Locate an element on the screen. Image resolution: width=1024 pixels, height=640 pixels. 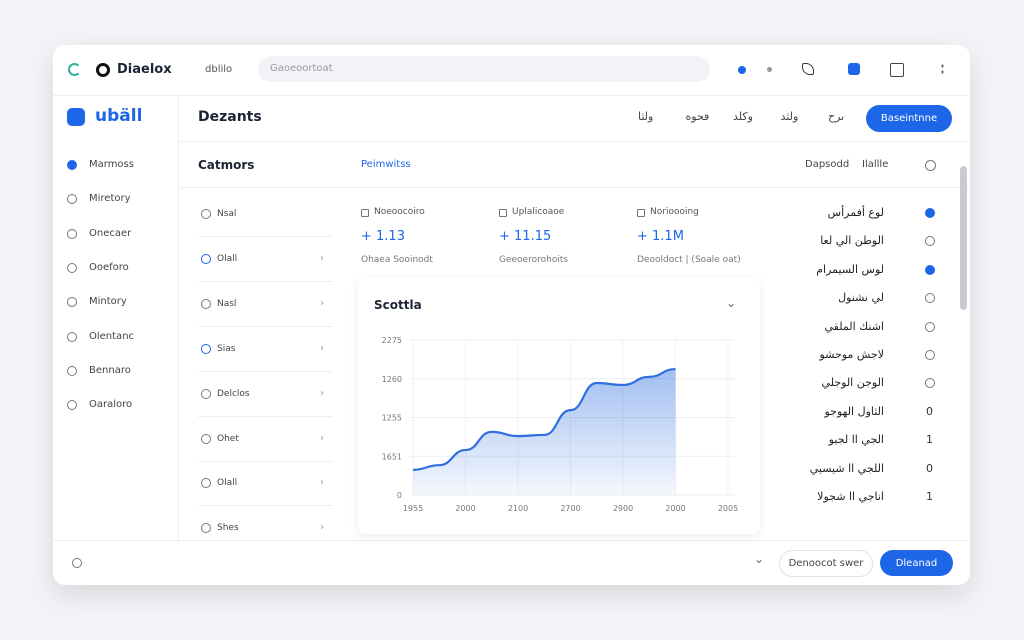
sidebar-logo: ubäll is located at coordinates (119, 116).